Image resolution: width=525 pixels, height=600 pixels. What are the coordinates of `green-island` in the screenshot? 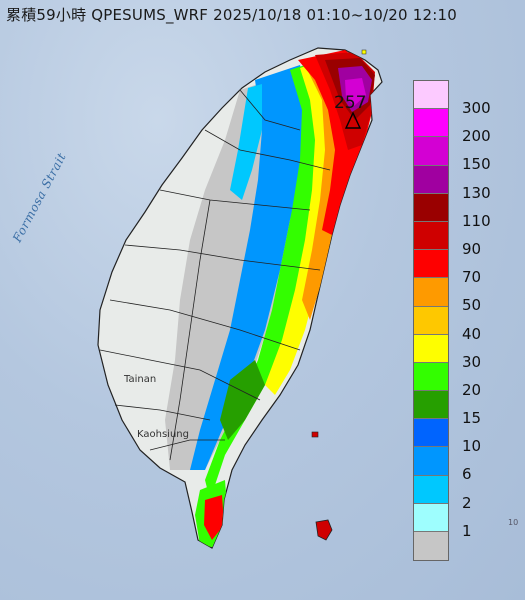 It's located at (315, 434).